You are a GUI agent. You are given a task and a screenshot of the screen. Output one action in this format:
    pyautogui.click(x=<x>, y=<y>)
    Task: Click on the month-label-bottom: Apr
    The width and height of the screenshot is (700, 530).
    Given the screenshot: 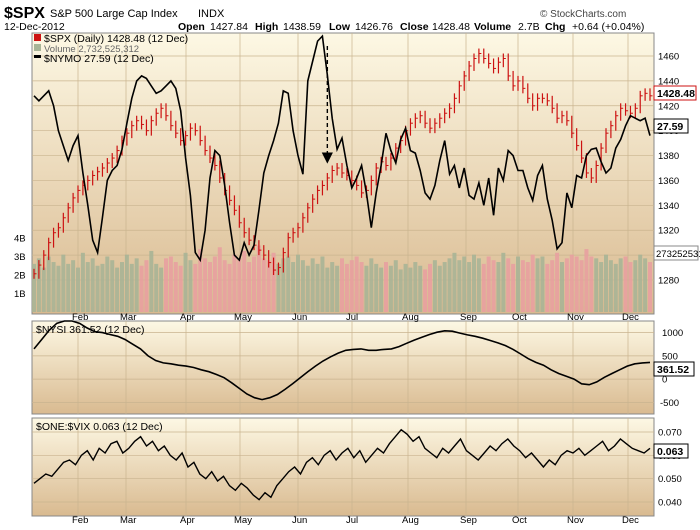 What is the action you would take?
    pyautogui.click(x=187, y=520)
    